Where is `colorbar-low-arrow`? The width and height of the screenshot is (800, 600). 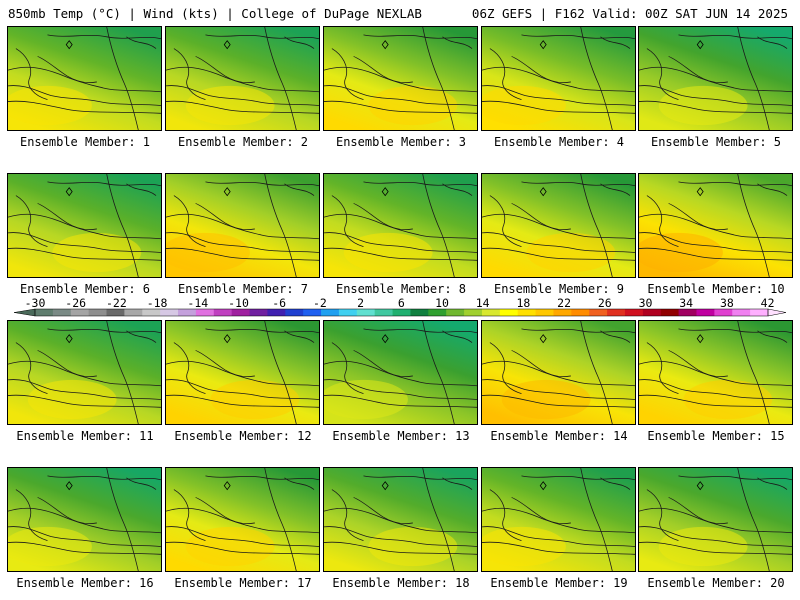 colorbar-low-arrow is located at coordinates (24, 312).